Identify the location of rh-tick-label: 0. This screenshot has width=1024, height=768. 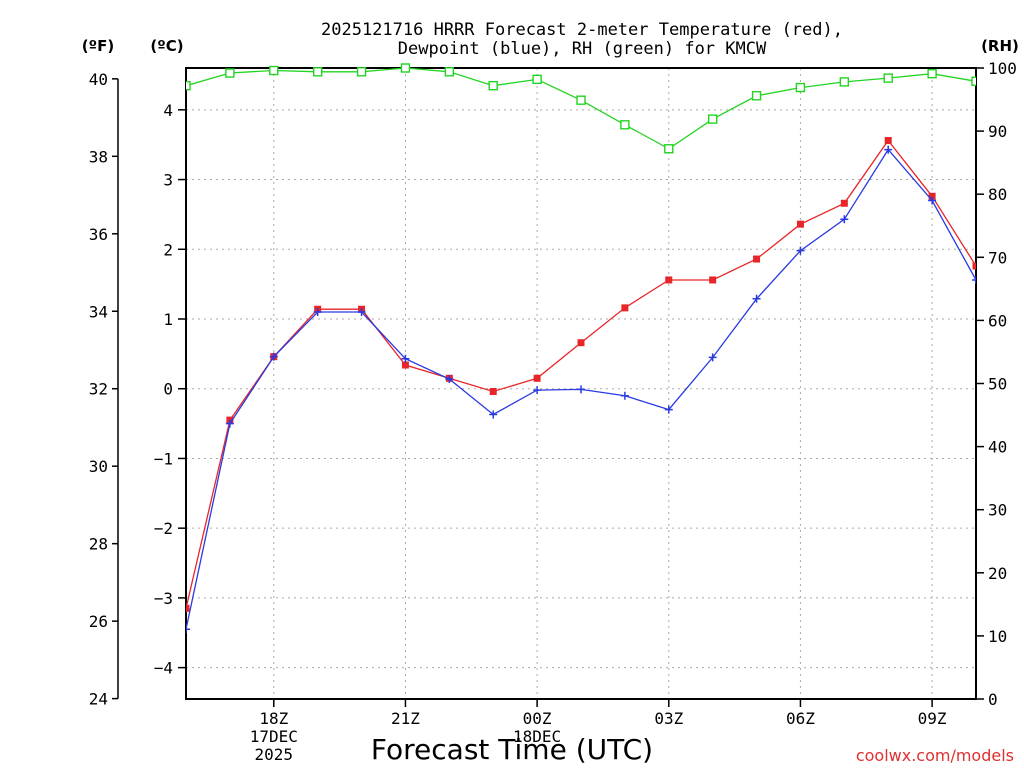
(993, 699).